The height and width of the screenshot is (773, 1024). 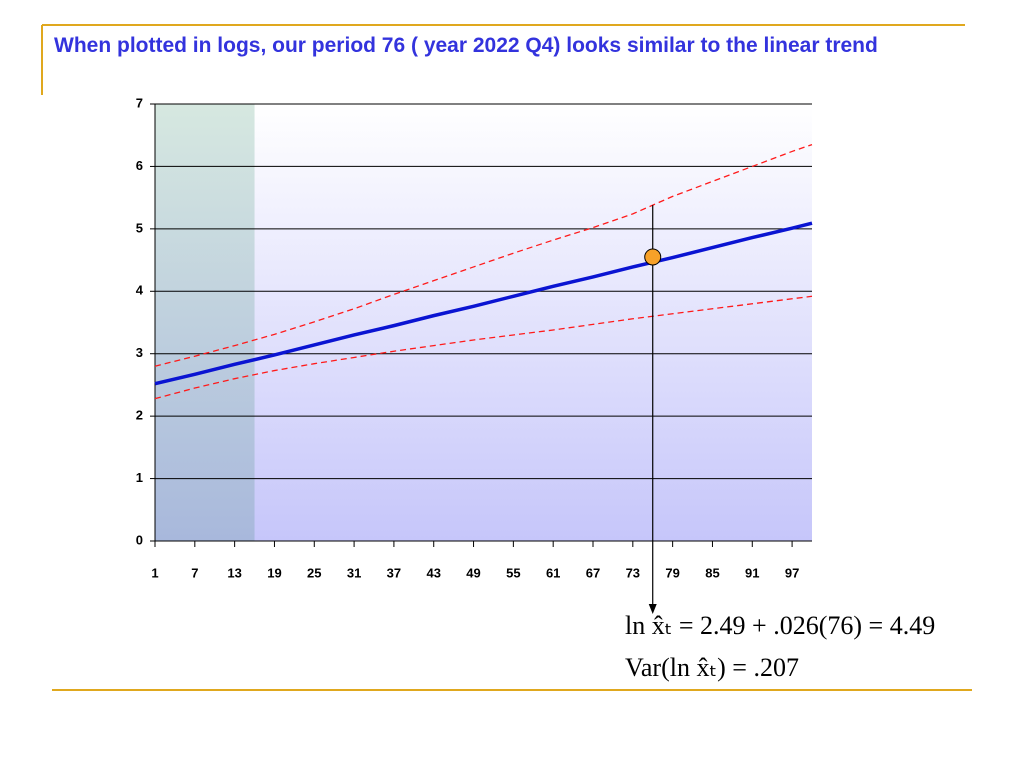 I want to click on x-tick-label: 85, so click(x=712, y=572).